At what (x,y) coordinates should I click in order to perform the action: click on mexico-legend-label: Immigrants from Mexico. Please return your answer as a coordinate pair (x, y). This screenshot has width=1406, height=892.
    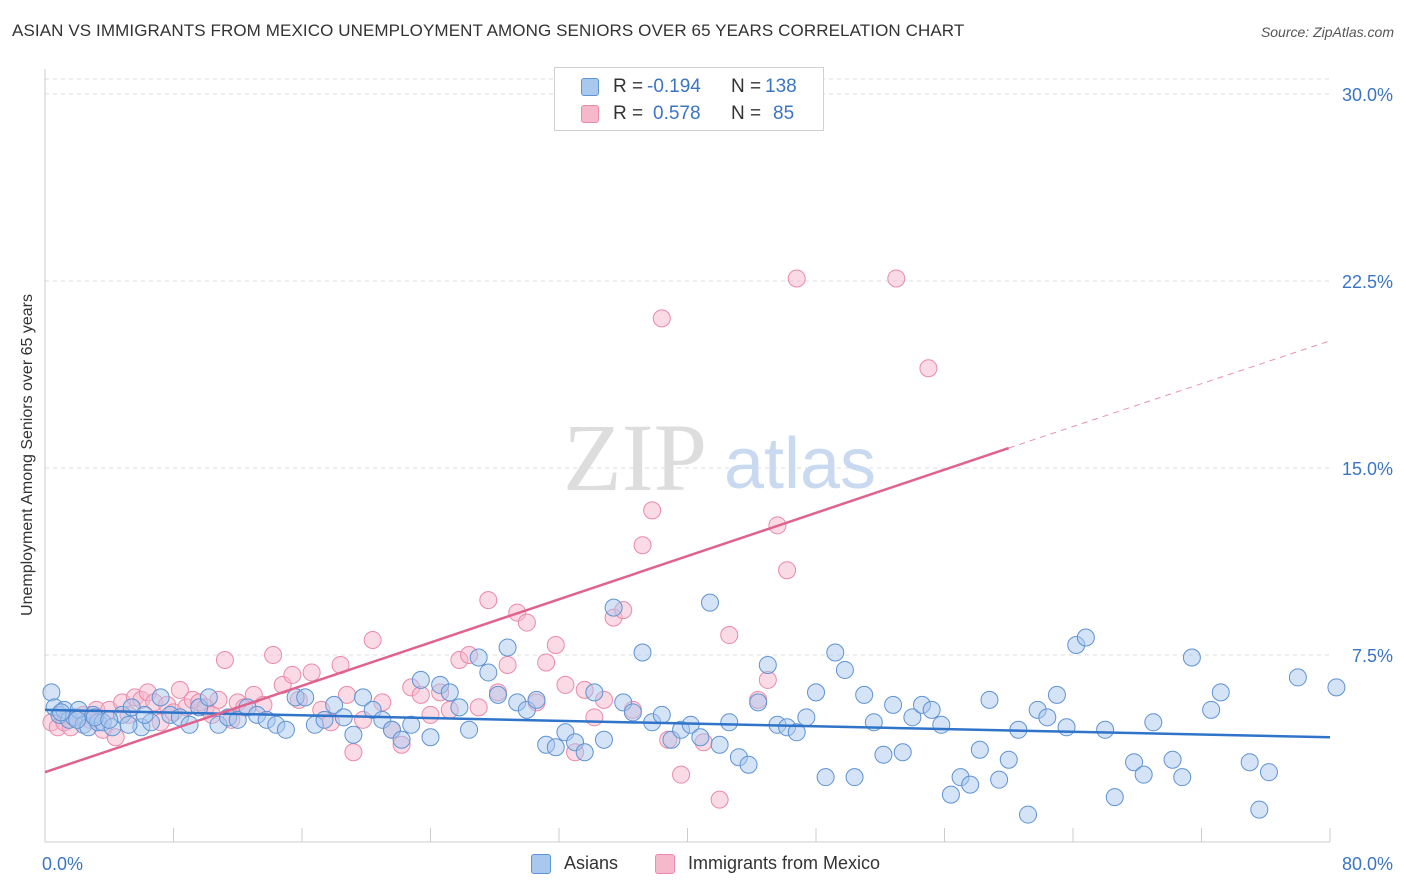
    Looking at the image, I should click on (784, 863).